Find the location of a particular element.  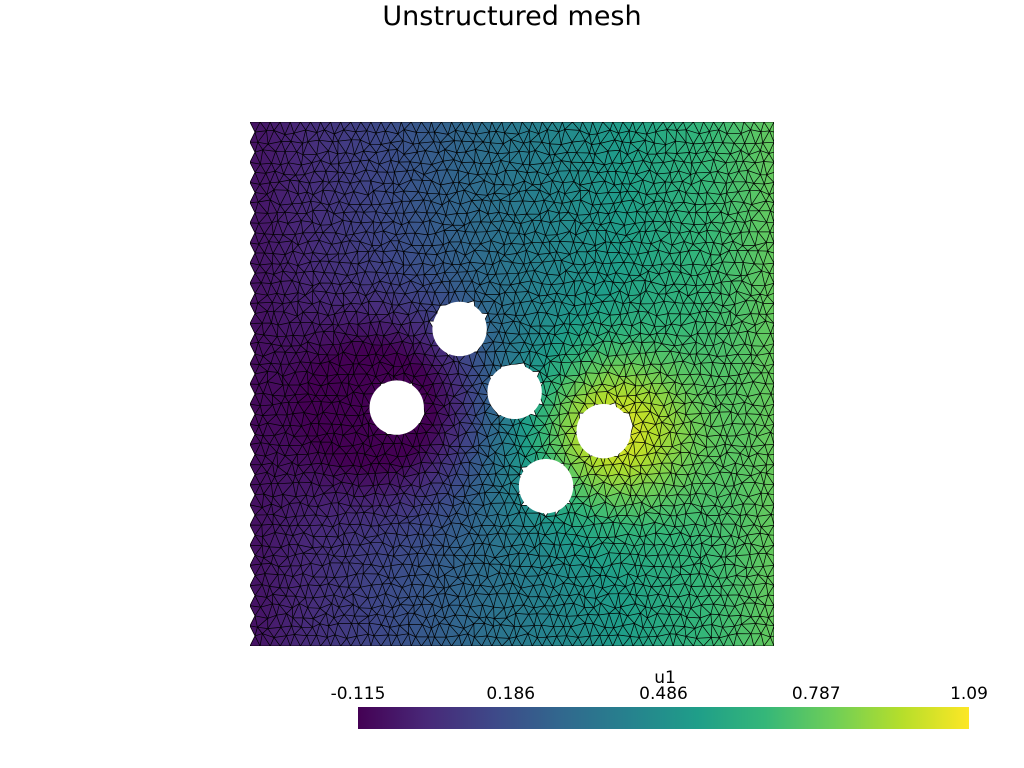

colorbar is located at coordinates (663, 718).